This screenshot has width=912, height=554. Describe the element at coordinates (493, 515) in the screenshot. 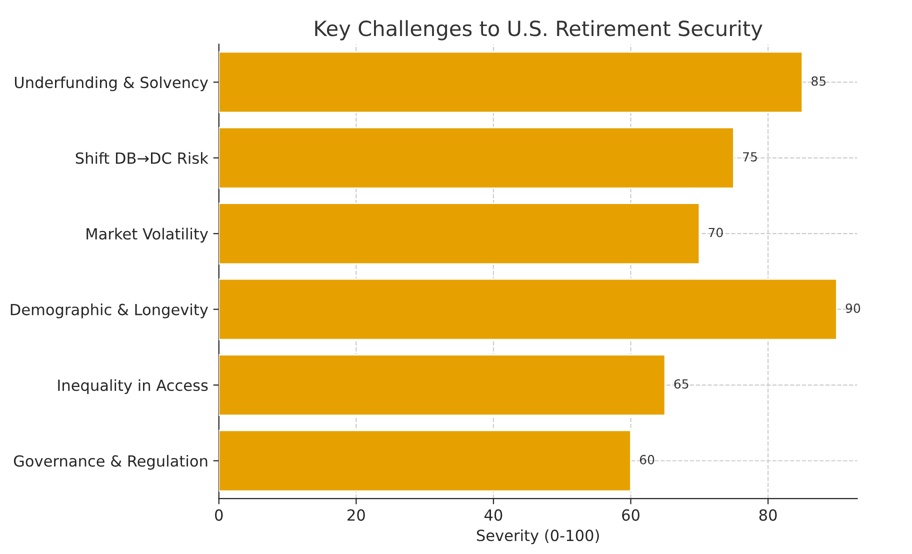

I see `x-tick-label: 40` at that location.